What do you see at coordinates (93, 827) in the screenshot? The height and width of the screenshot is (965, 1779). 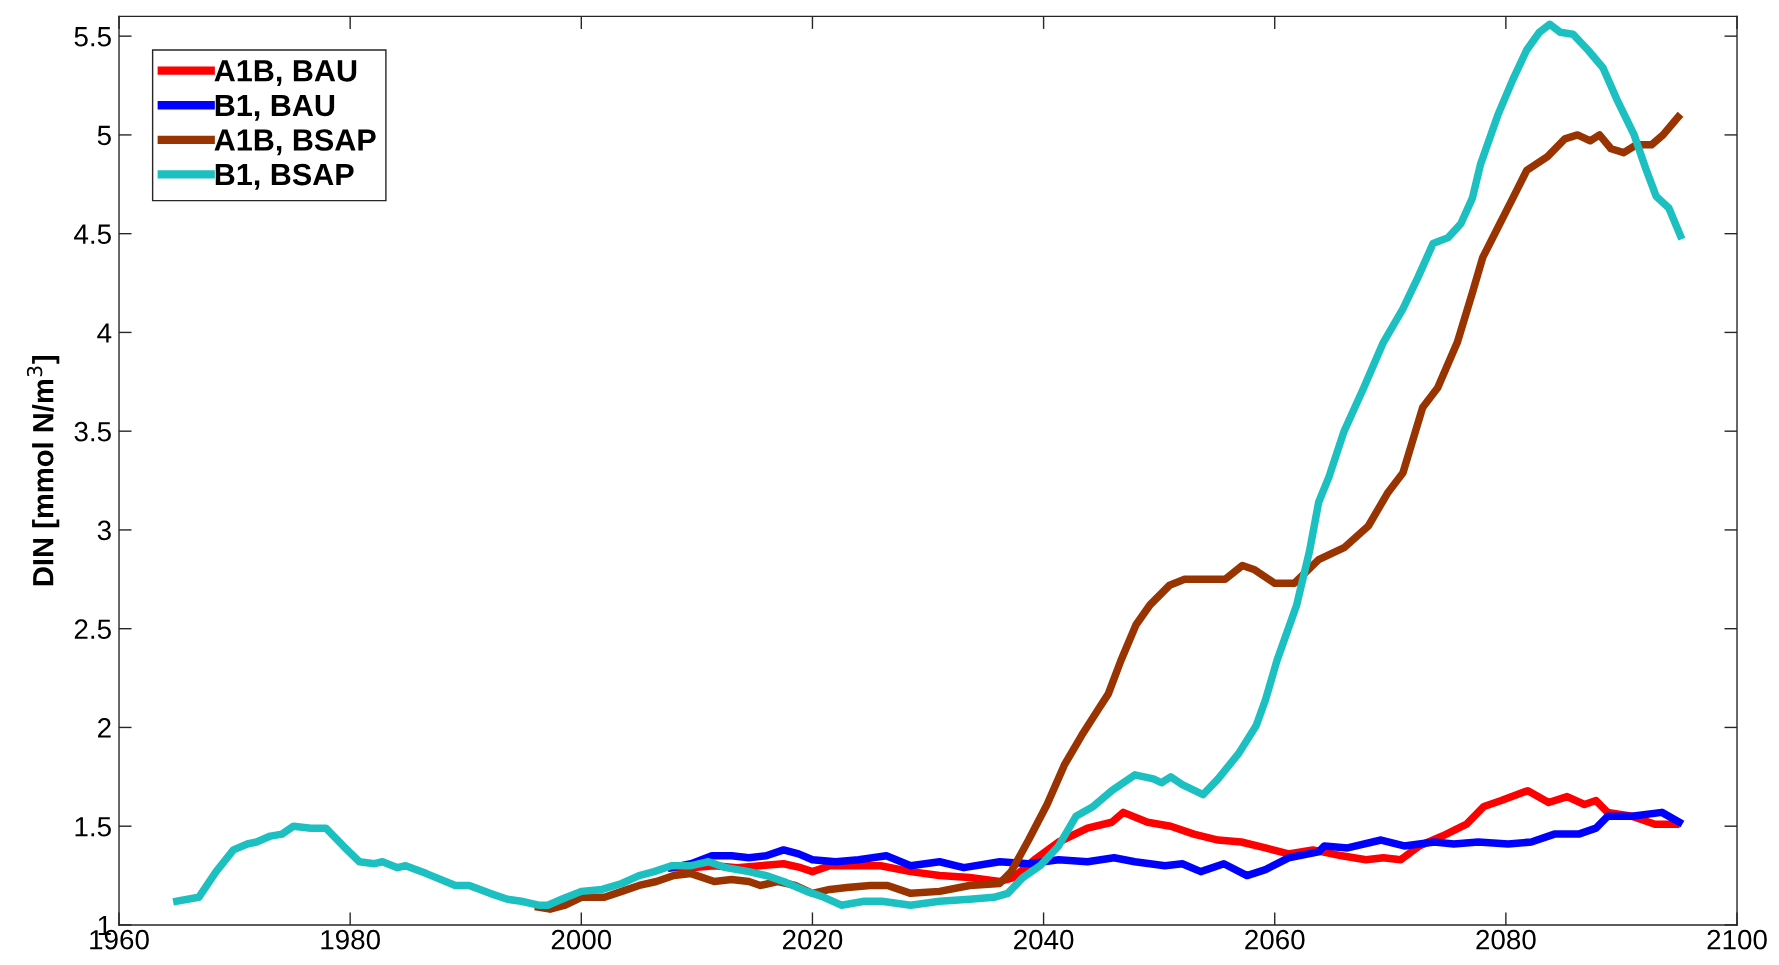 I see `y-tick-label: 1.5` at bounding box center [93, 827].